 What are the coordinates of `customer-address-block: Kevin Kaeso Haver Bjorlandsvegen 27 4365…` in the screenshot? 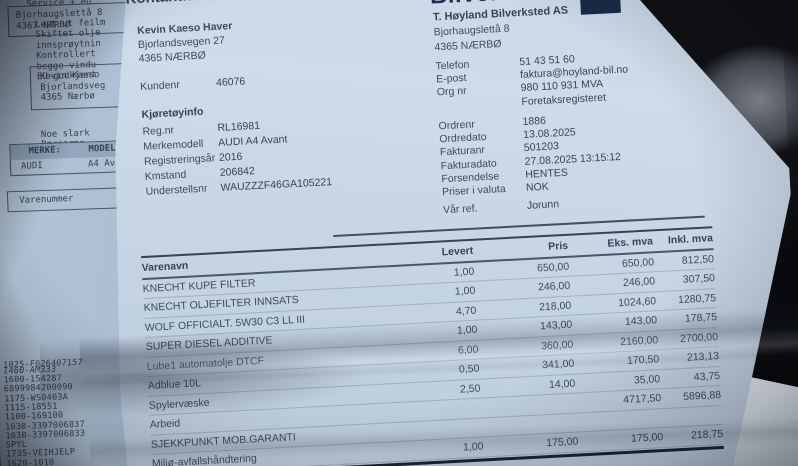 It's located at (185, 42).